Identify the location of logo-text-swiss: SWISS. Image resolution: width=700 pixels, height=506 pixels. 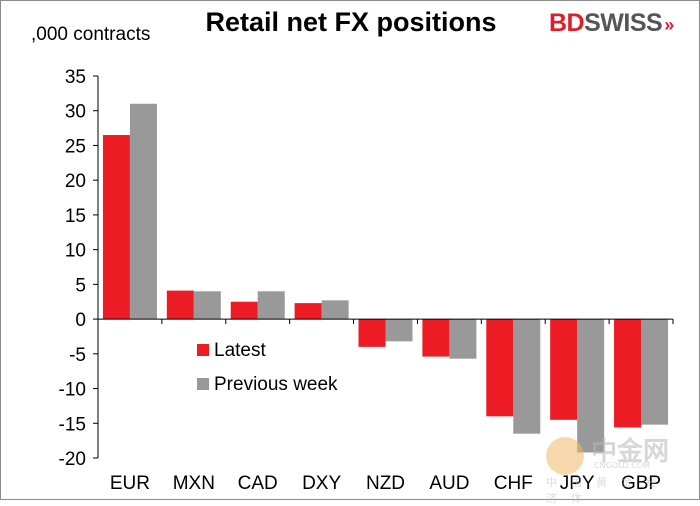
(623, 23).